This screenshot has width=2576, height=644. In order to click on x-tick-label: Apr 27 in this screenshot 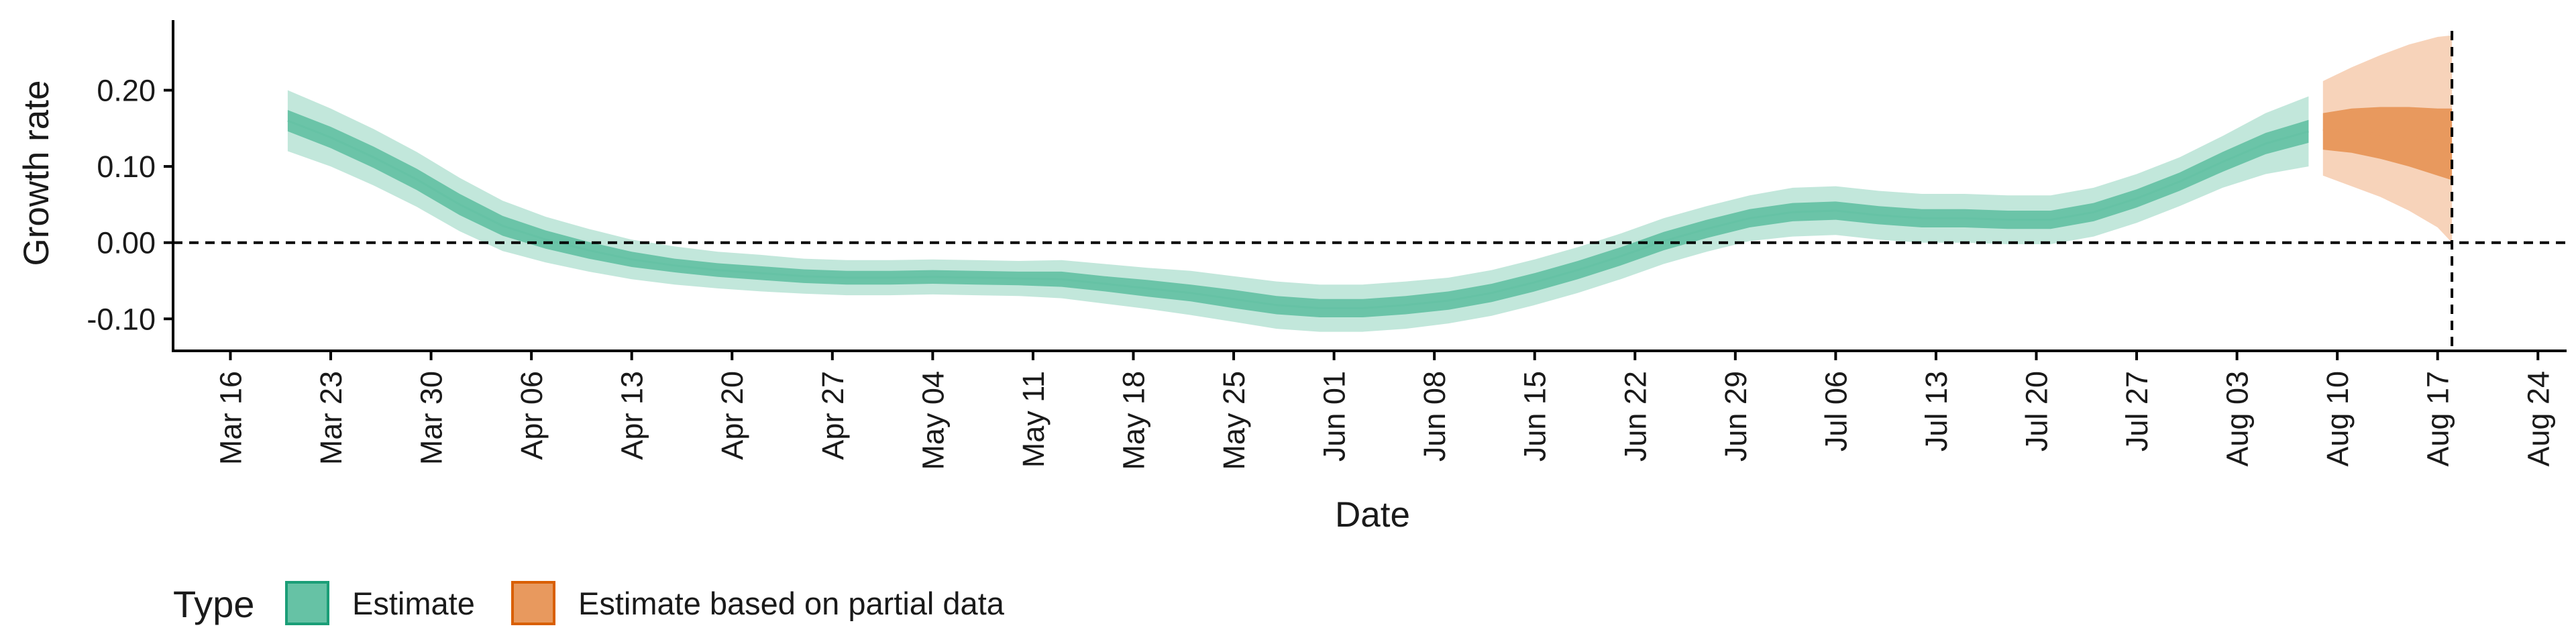, I will do `click(833, 415)`.